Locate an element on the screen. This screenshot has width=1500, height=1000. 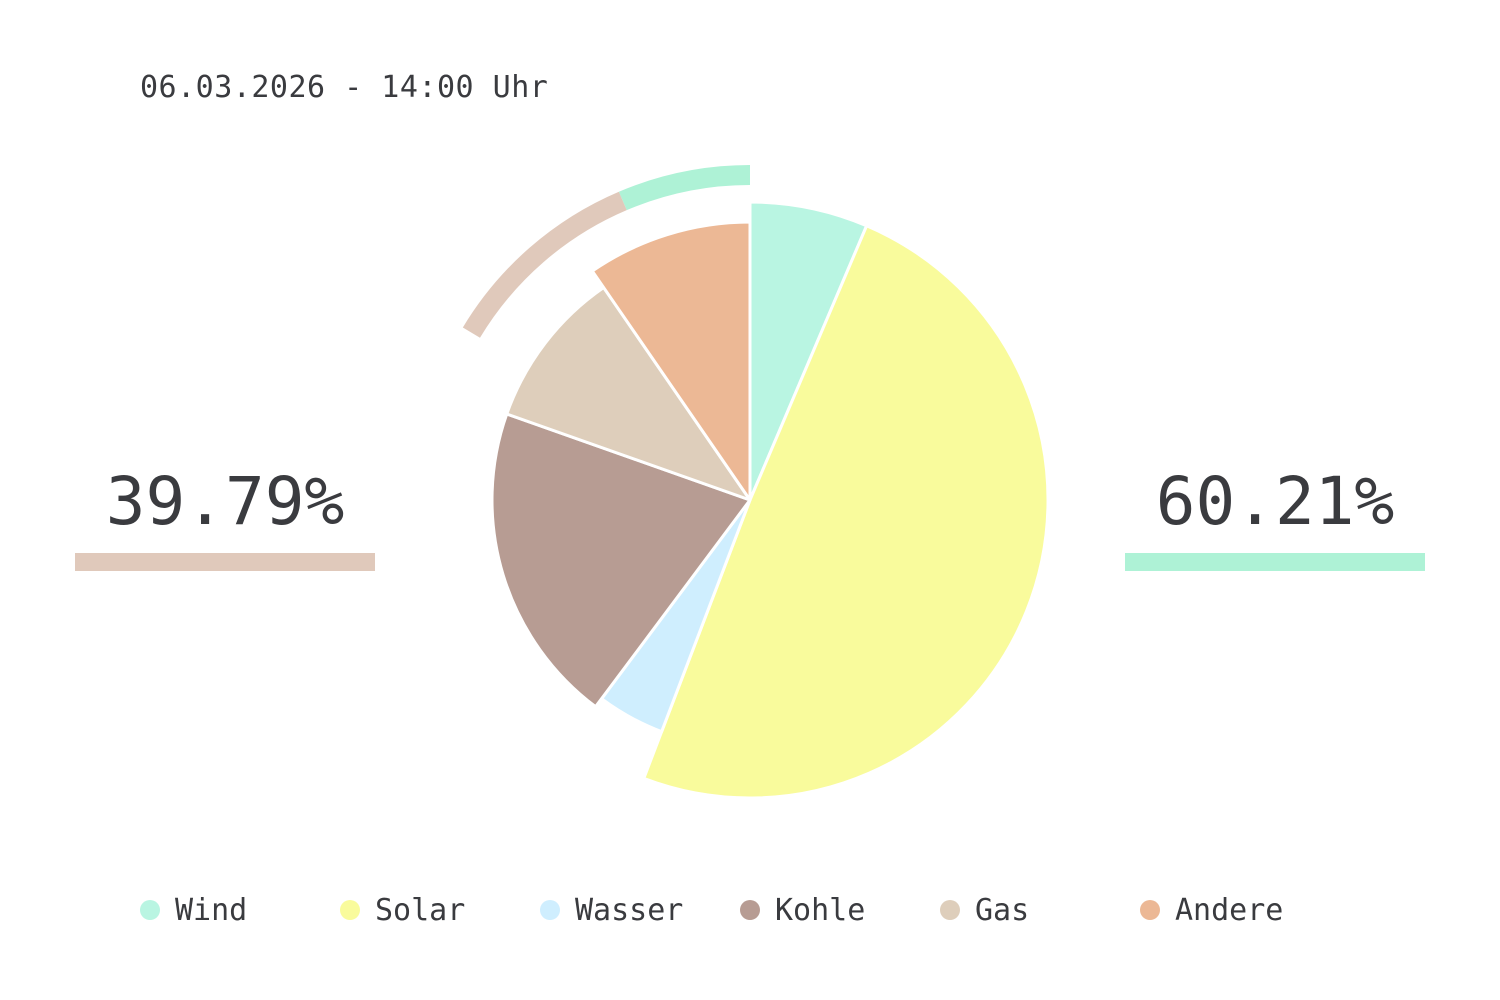
pie-slice-gas is located at coordinates (628, 394).